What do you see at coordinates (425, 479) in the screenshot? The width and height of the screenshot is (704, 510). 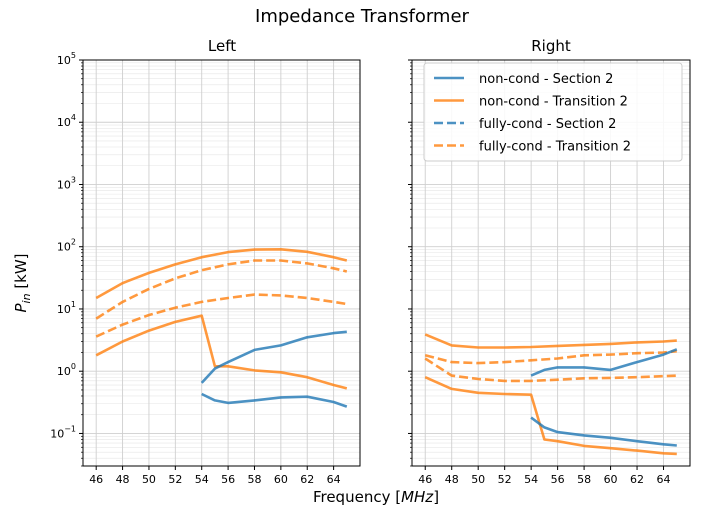 I see `right-x-tick-label: 46` at bounding box center [425, 479].